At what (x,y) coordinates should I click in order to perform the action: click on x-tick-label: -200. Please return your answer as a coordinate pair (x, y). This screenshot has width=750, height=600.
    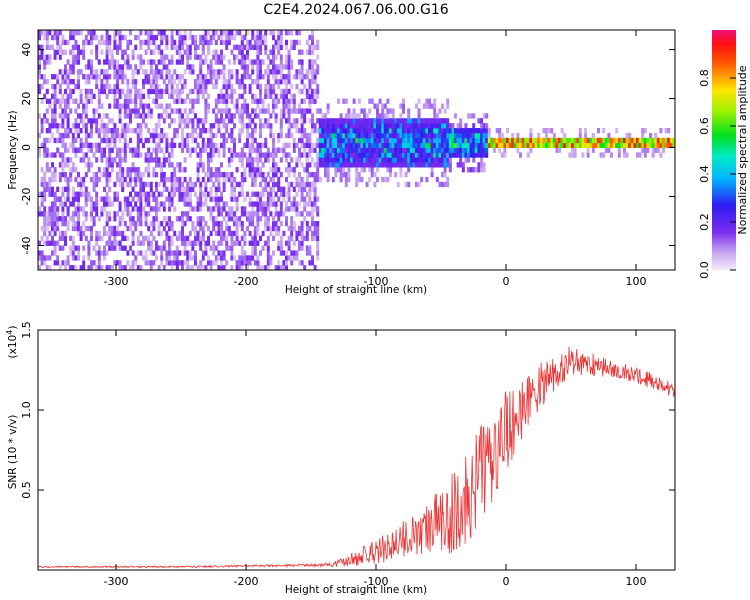
    Looking at the image, I should click on (246, 581).